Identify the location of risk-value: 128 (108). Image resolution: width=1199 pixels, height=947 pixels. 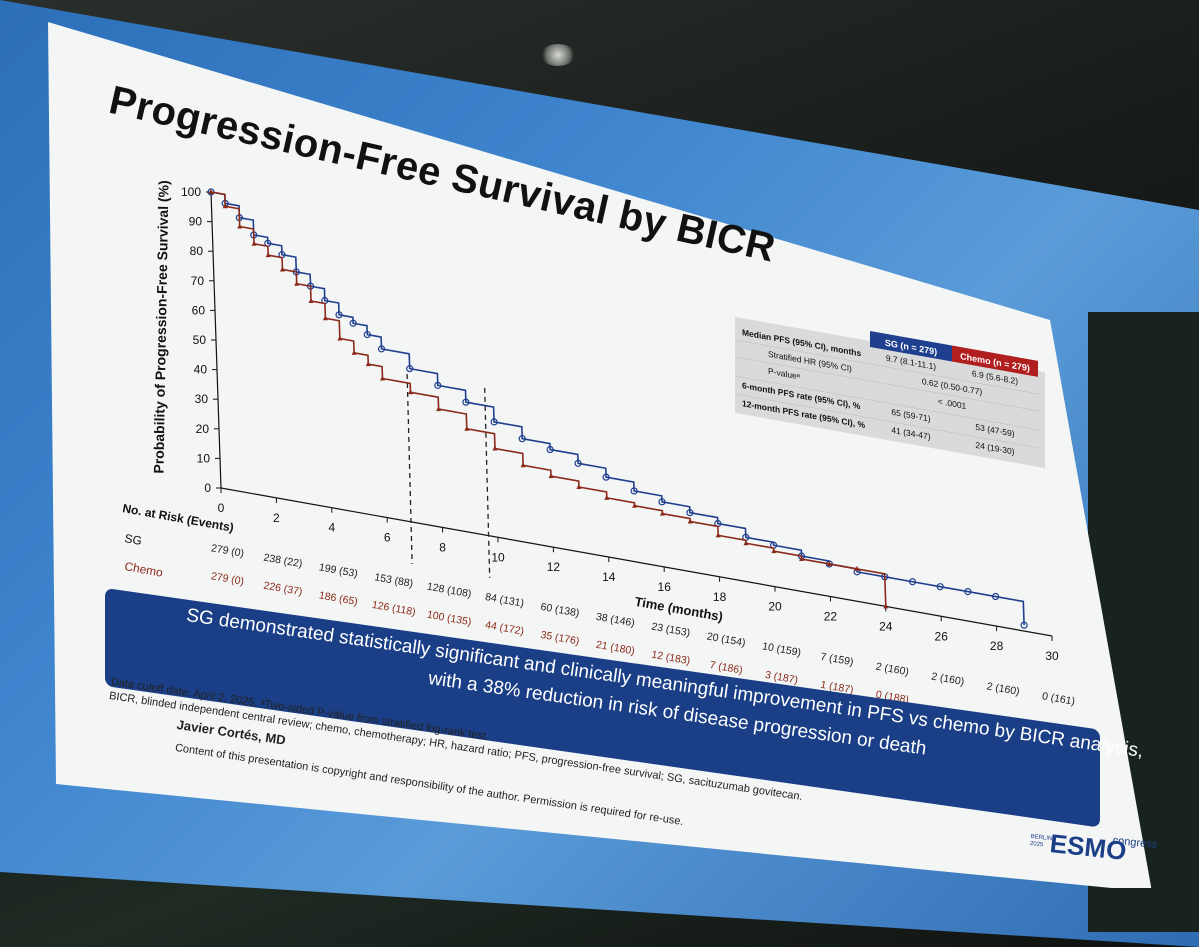
(449, 591).